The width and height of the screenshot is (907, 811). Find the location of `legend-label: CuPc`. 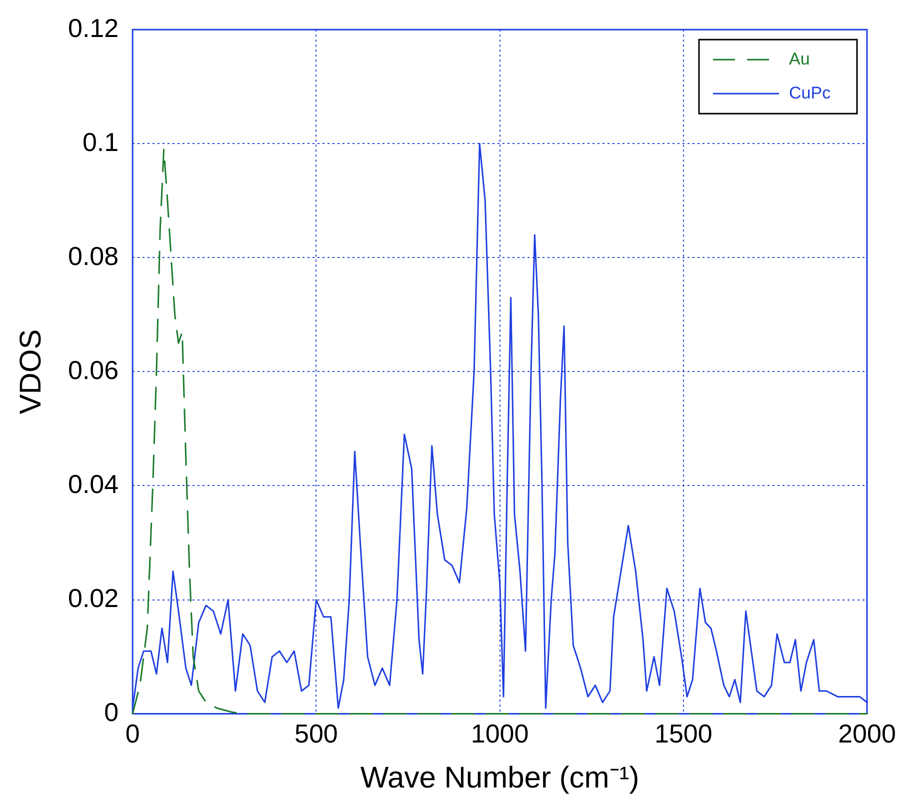

legend-label: CuPc is located at coordinates (810, 92).